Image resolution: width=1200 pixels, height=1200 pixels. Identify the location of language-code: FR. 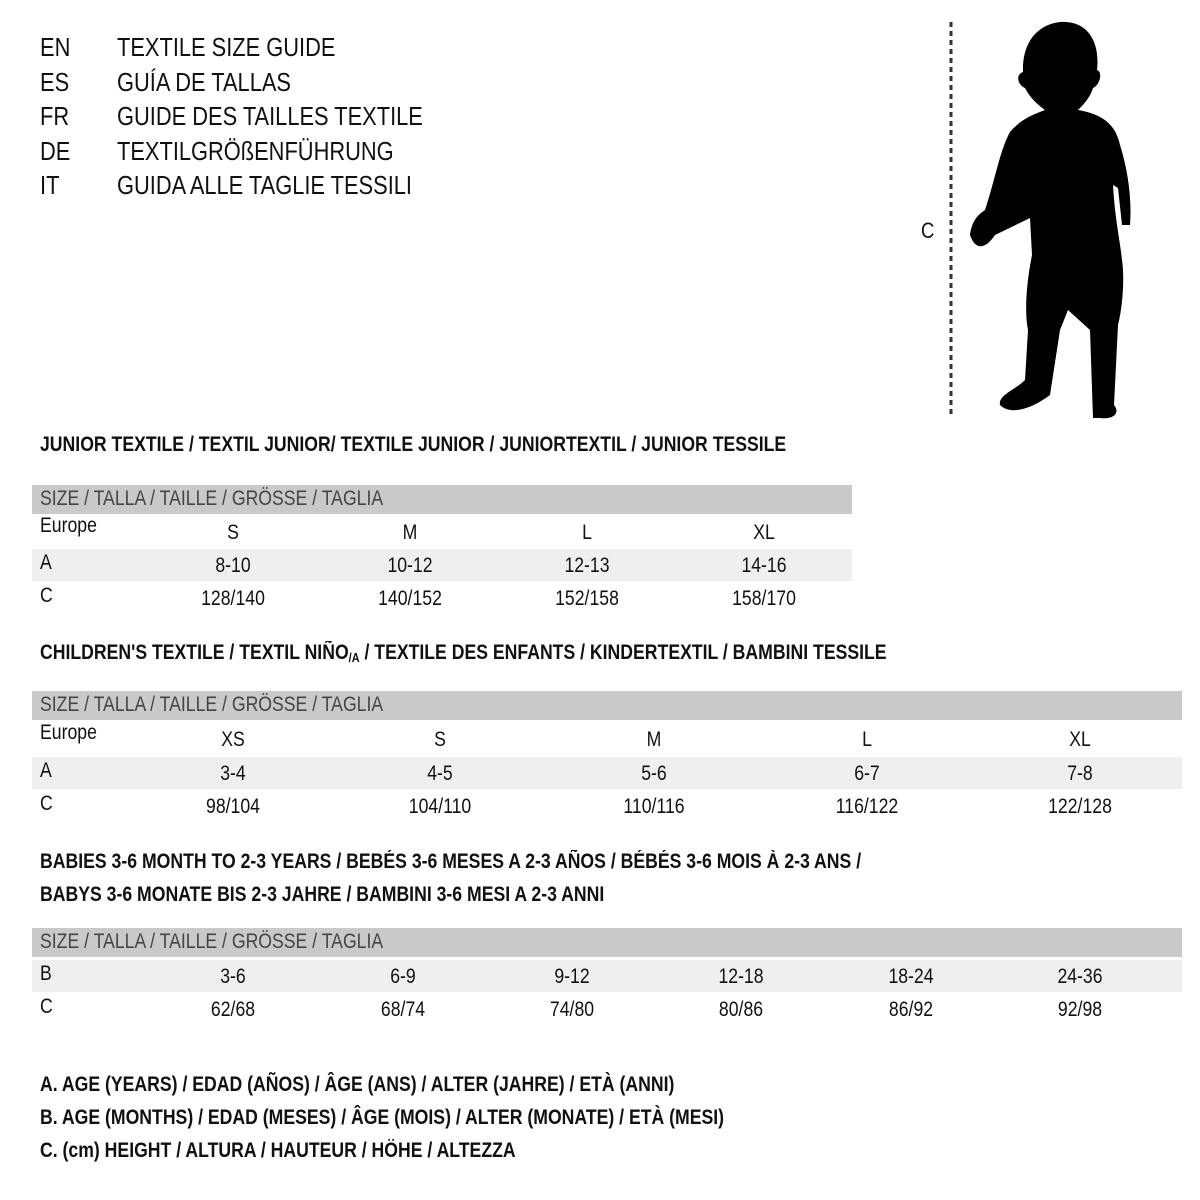
(55, 116).